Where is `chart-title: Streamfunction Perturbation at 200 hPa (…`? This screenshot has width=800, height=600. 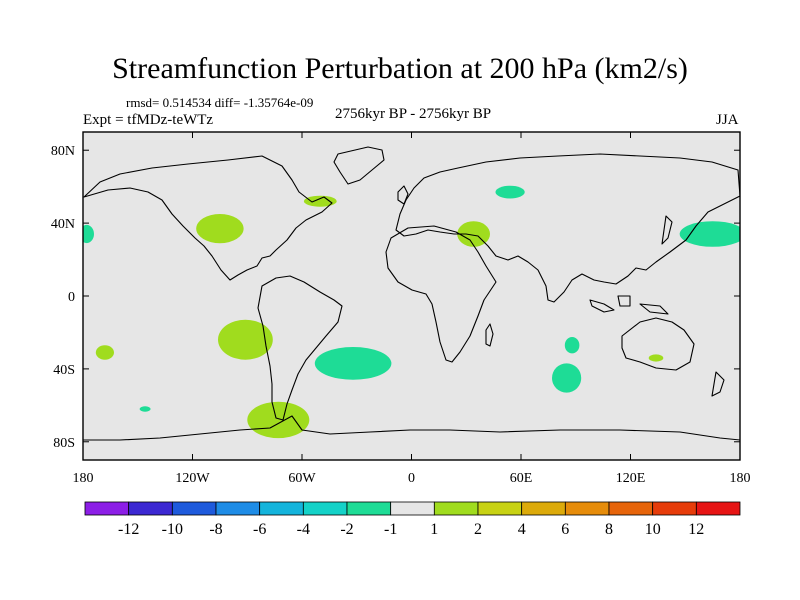
chart-title: Streamfunction Perturbation at 200 hPa (… is located at coordinates (400, 68).